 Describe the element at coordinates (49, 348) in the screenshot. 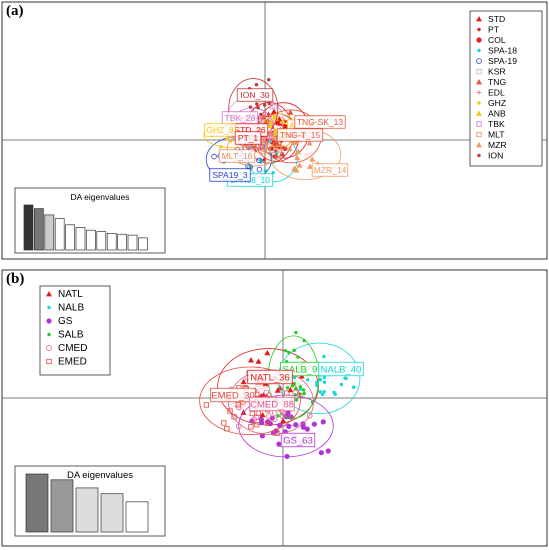

I see `legend-marker-cmed` at that location.